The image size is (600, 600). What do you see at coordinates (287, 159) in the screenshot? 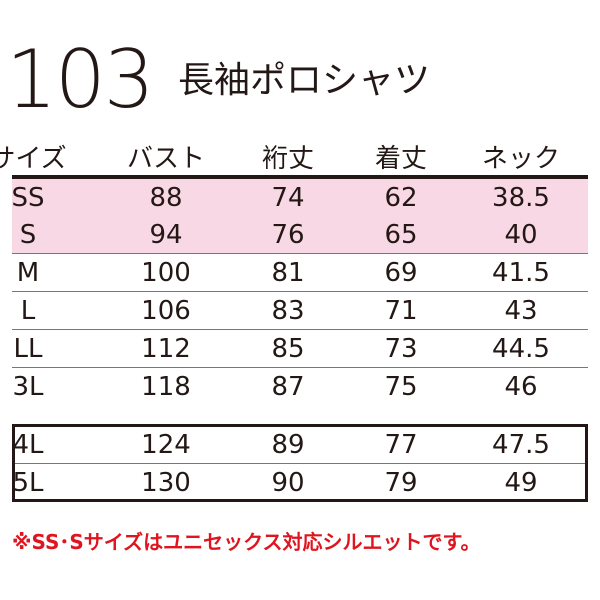
I see `header-sleeve: 裄丈` at bounding box center [287, 159].